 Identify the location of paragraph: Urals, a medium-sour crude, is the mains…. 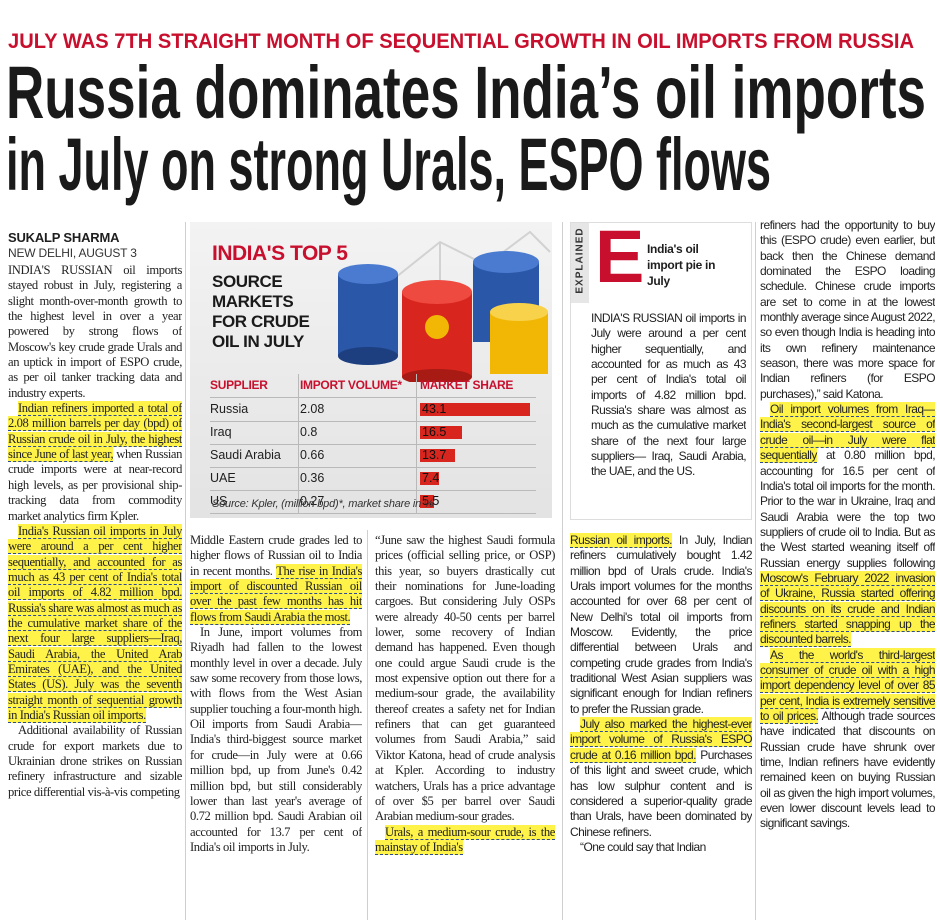
(465, 840).